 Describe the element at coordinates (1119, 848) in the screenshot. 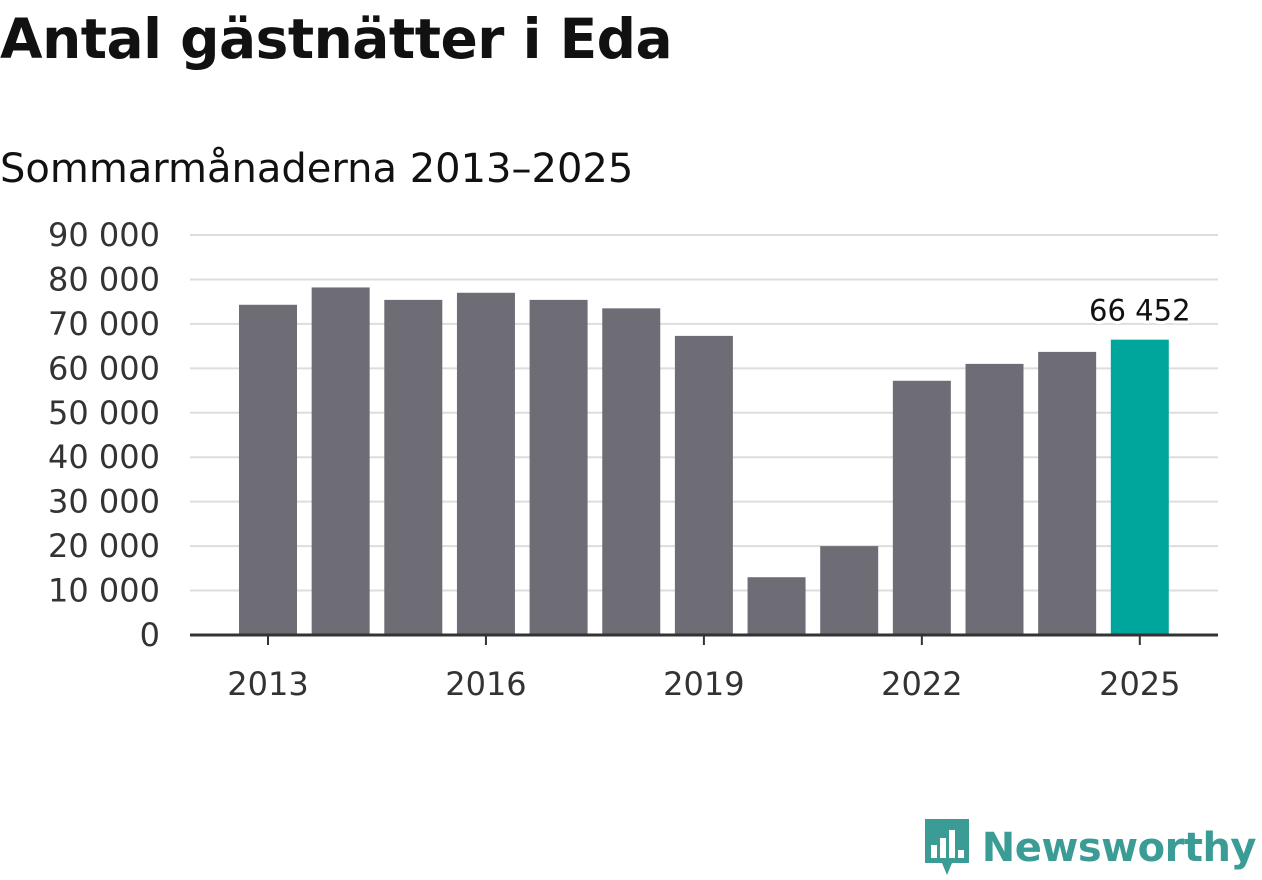

I see `brand-name: Newsworthy` at that location.